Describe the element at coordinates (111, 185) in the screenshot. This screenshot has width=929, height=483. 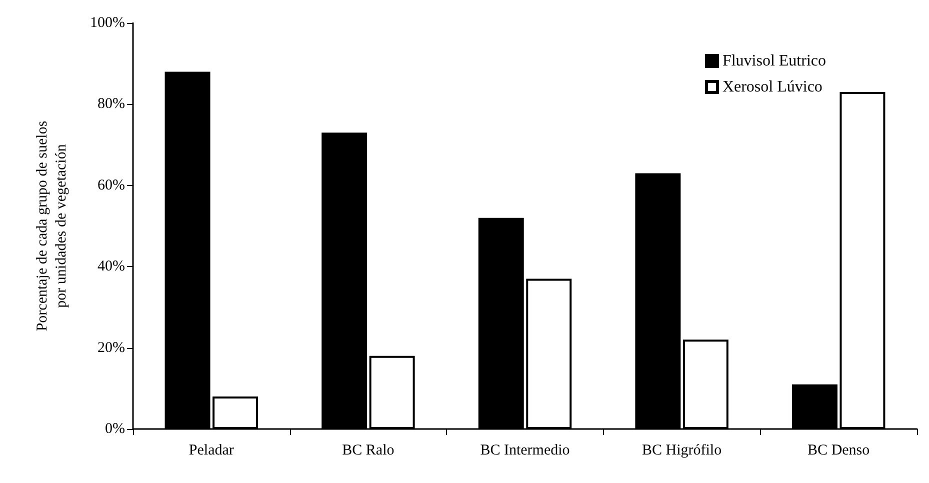
I see `y-tick-label: 60%` at that location.